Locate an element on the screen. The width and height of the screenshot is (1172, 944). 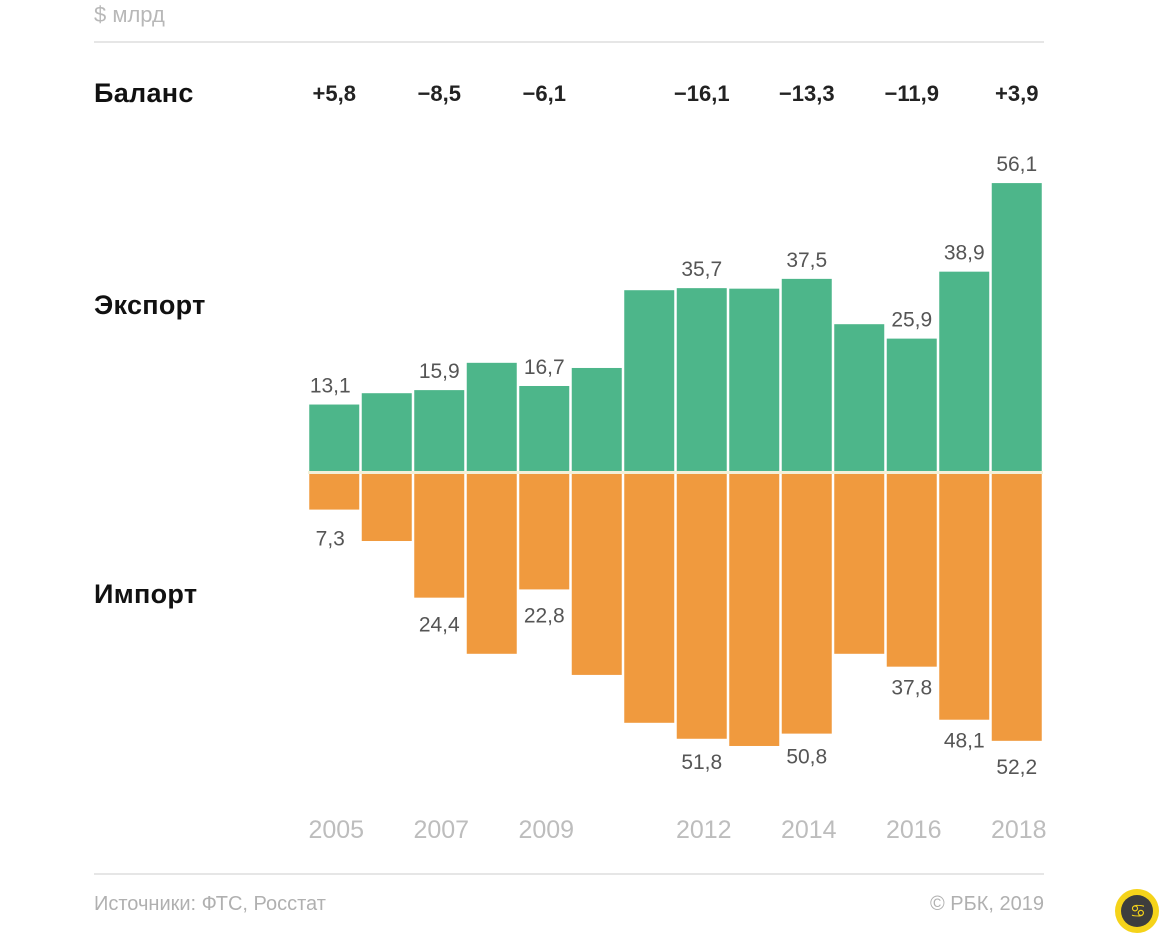
import-bar-2016 is located at coordinates (911, 570).